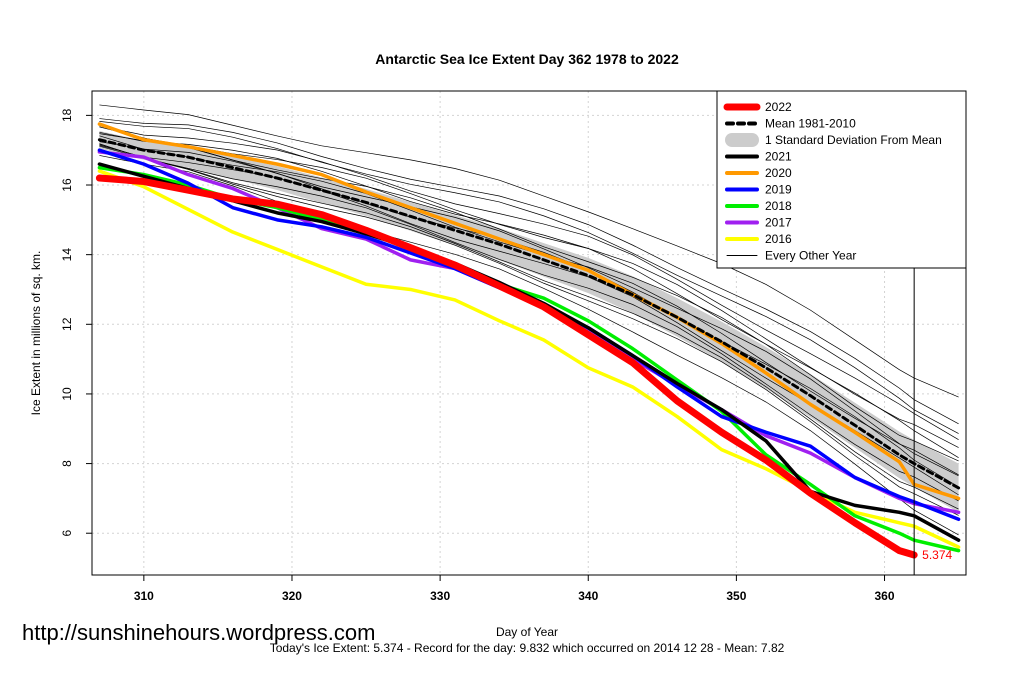 The height and width of the screenshot is (682, 1024). I want to click on x-tick-label-320: 320, so click(292, 596).